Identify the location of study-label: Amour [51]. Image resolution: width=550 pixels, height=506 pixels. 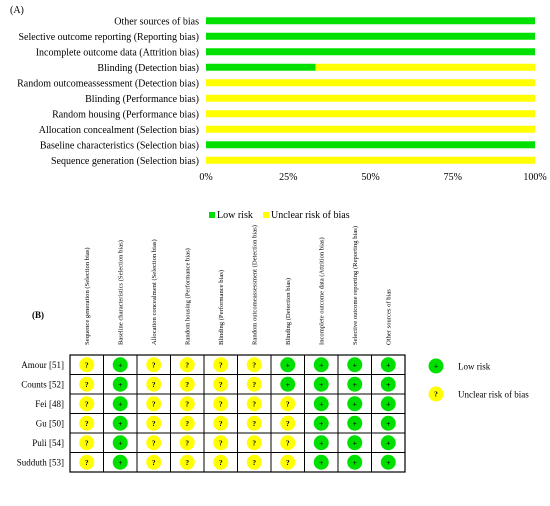
(42, 365).